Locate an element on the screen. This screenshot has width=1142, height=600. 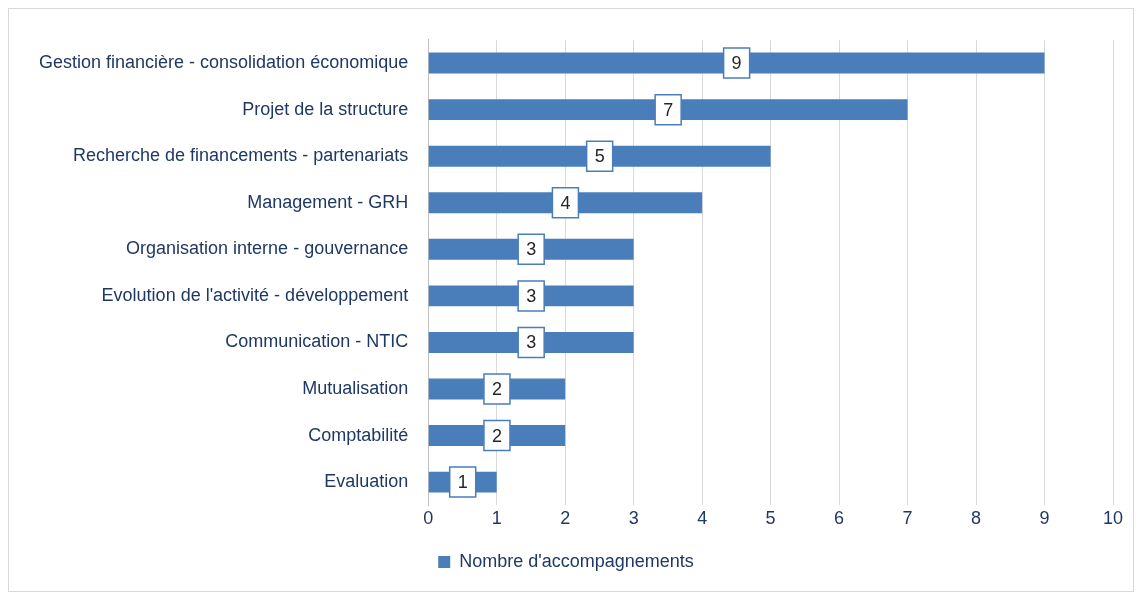
y-tick-label: Projet de la structure is located at coordinates (325, 108).